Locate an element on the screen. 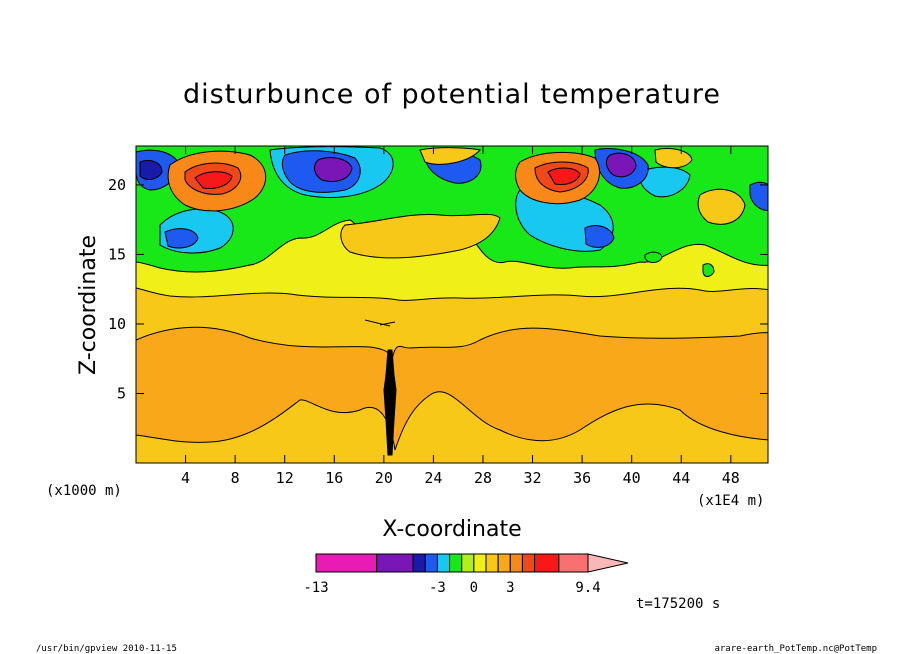 The width and height of the screenshot is (904, 654). y-tick-label: 20 is located at coordinates (117, 185).